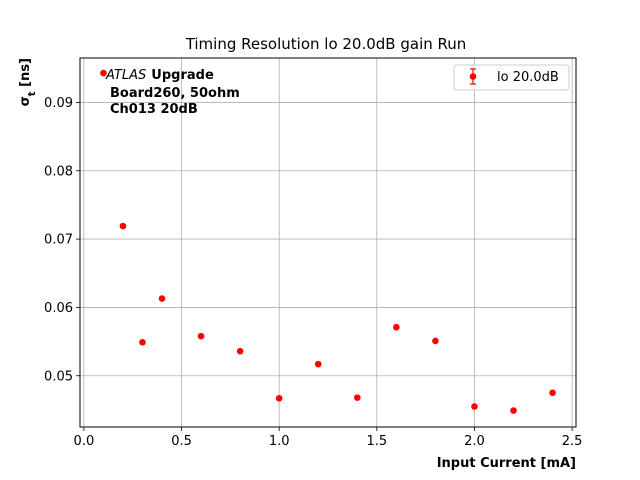 This screenshot has width=640, height=480. What do you see at coordinates (182, 75) in the screenshot?
I see `annotation-upgrade: Upgrade` at bounding box center [182, 75].